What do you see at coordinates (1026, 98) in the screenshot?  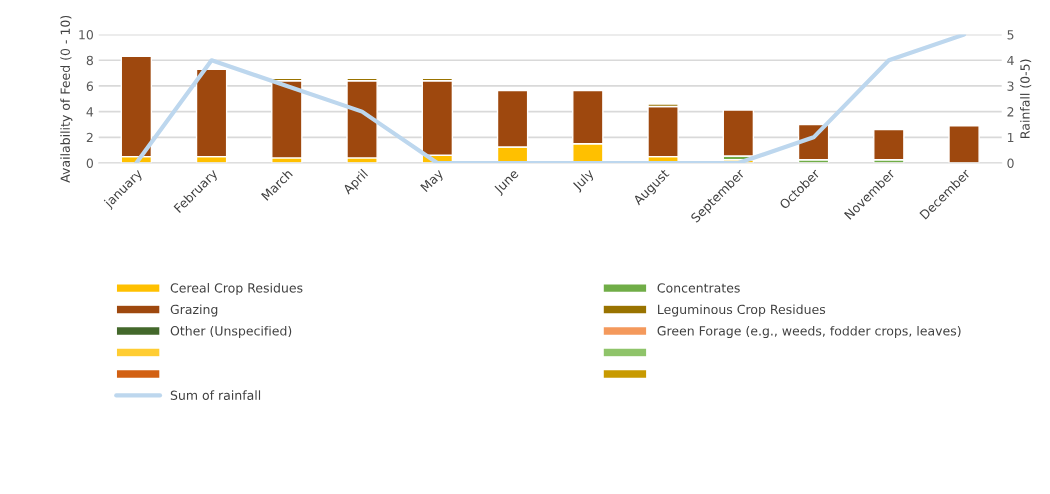 I see `y2-axis-title: Rainfall (0-5)` at bounding box center [1026, 98].